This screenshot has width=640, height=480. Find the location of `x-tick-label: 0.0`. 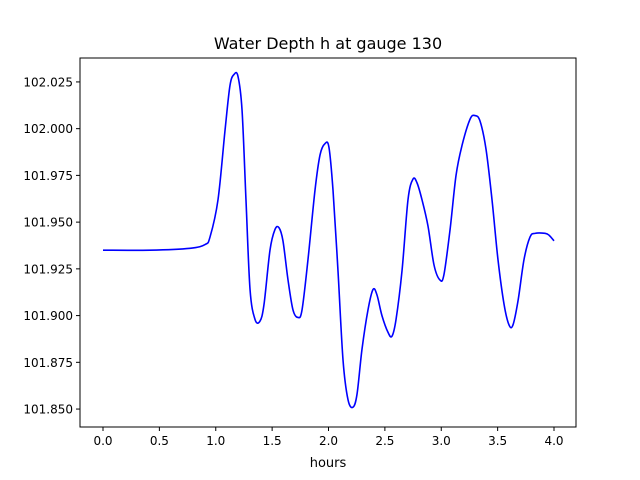

x-tick-label: 0.0 is located at coordinates (102, 441).